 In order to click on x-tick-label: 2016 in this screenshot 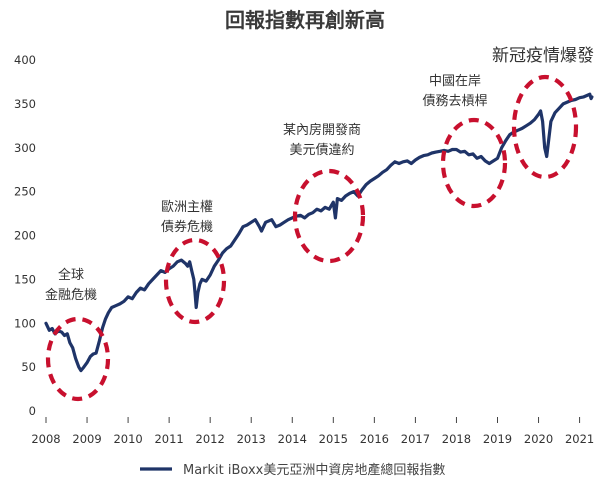, I will do `click(374, 439)`.